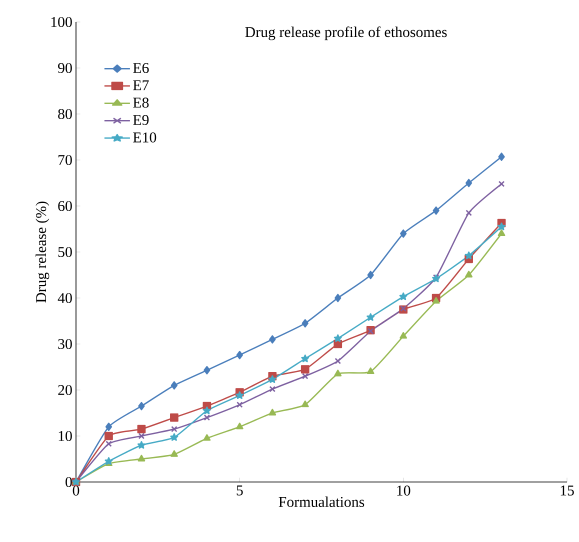 The height and width of the screenshot is (542, 579). What do you see at coordinates (141, 103) in the screenshot?
I see `legend-label: E8` at bounding box center [141, 103].